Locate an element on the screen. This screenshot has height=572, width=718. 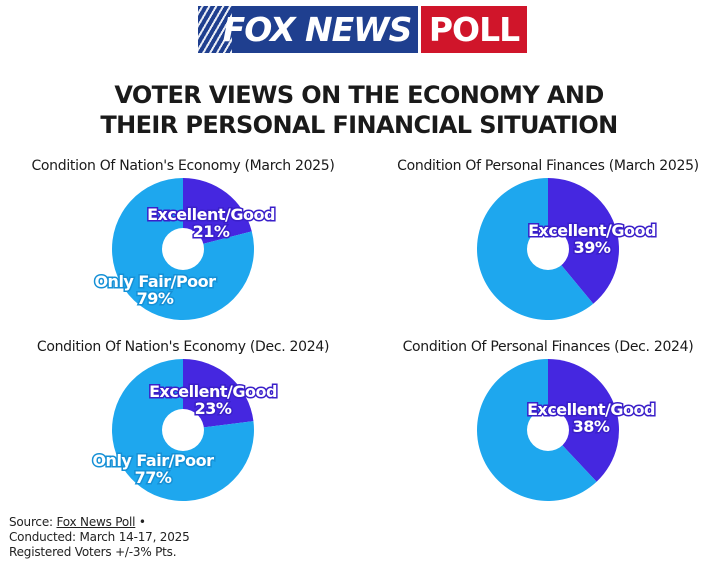
slice-value-negative-0: 79% is located at coordinates (155, 298).